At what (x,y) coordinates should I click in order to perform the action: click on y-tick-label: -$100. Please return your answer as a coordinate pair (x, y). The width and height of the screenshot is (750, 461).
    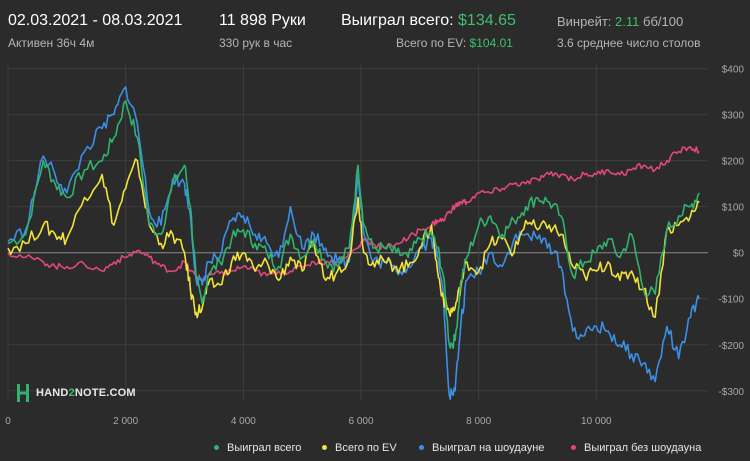
    Looking at the image, I should click on (731, 300).